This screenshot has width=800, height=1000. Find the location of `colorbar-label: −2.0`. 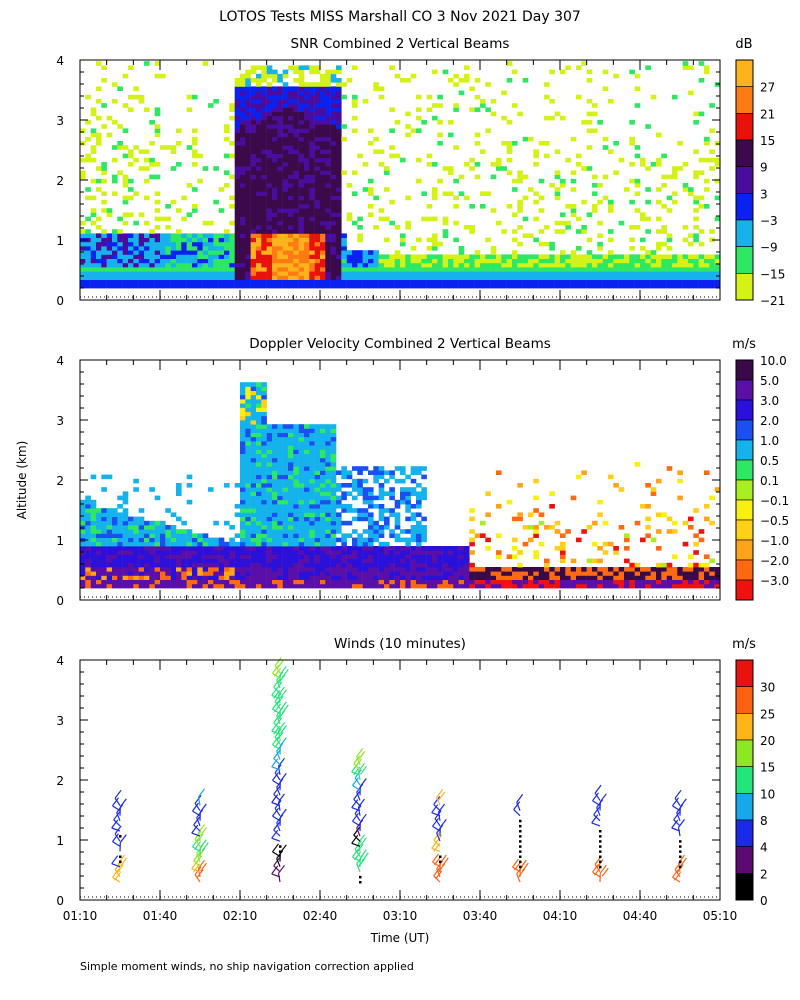

colorbar-label: −2.0 is located at coordinates (774, 561).